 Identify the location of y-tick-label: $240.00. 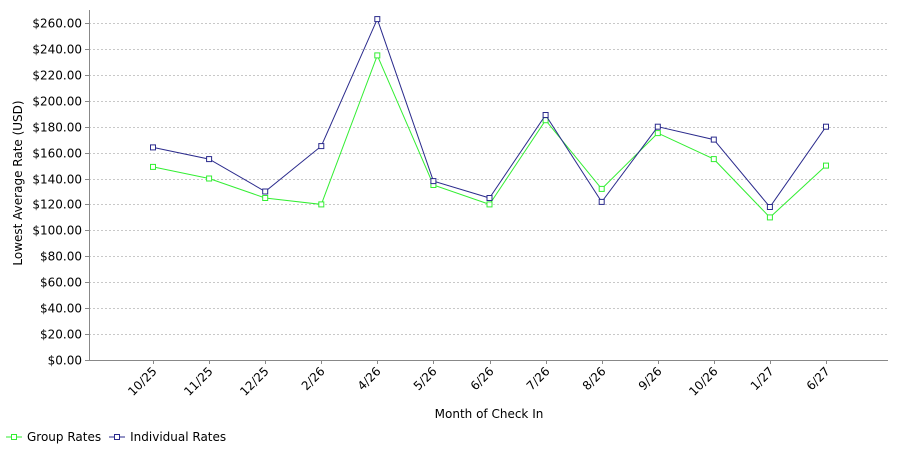
(57, 50).